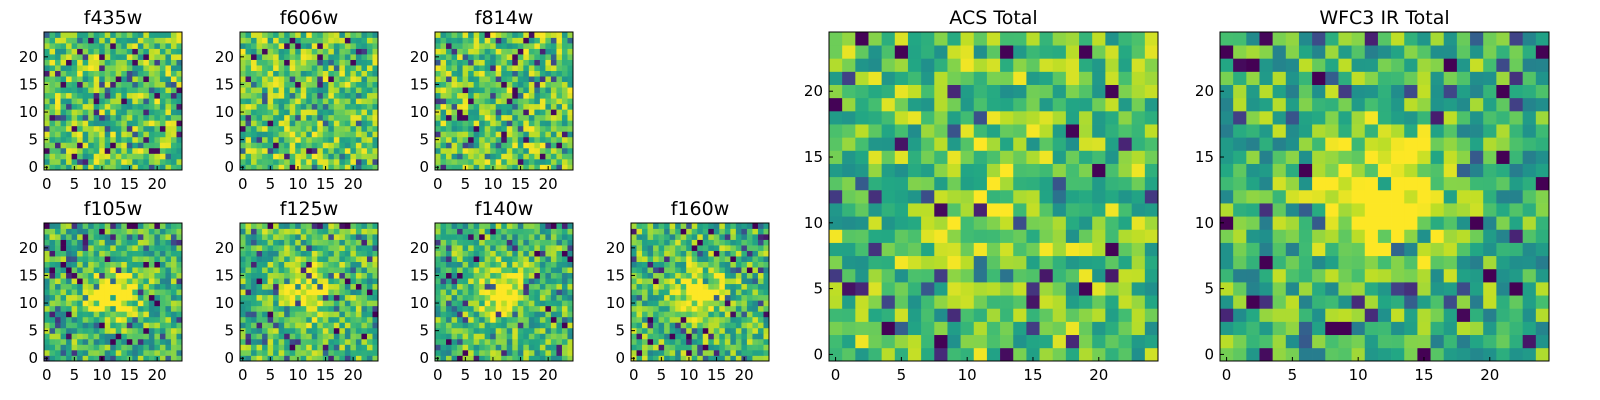 The height and width of the screenshot is (400, 1600). I want to click on x-tick-label: 0, so click(47, 375).